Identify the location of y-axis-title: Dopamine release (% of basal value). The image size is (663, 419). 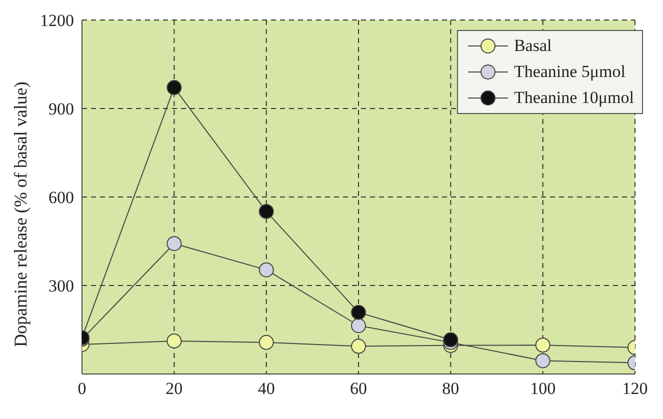
(20, 214).